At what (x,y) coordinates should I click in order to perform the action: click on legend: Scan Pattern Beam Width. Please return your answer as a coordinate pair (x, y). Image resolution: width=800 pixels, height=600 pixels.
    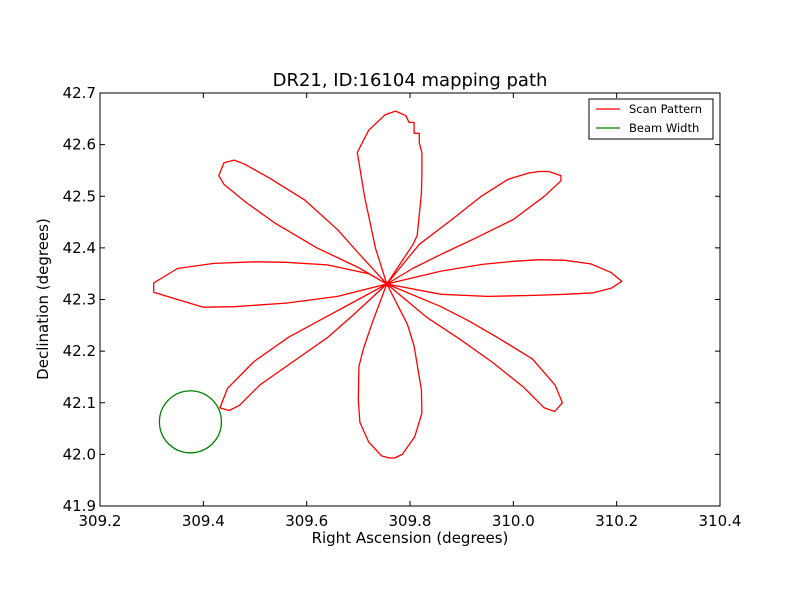
    Looking at the image, I should click on (651, 119).